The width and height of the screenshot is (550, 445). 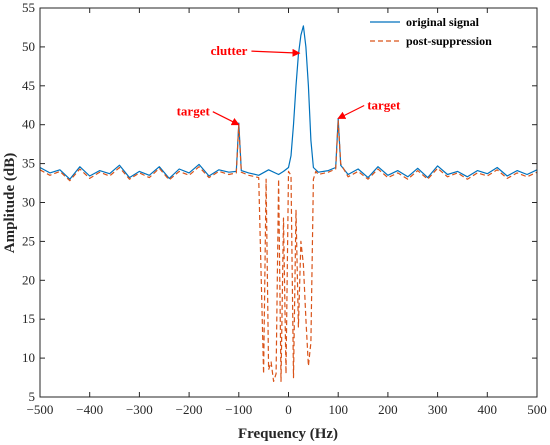 I want to click on x-axis-label: Frequency (Hz), so click(x=288, y=434).